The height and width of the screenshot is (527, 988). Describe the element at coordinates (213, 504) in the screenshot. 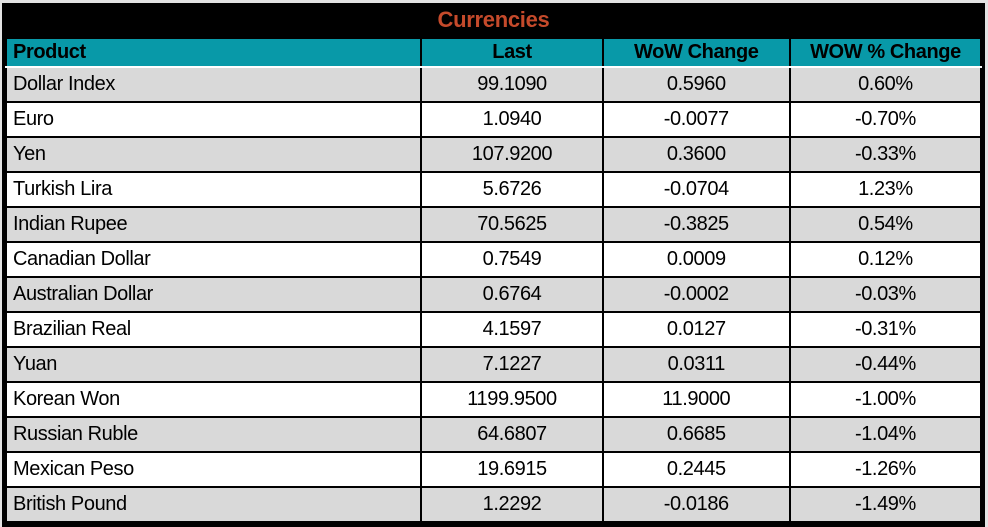

I see `product-cell: British Pound` at that location.